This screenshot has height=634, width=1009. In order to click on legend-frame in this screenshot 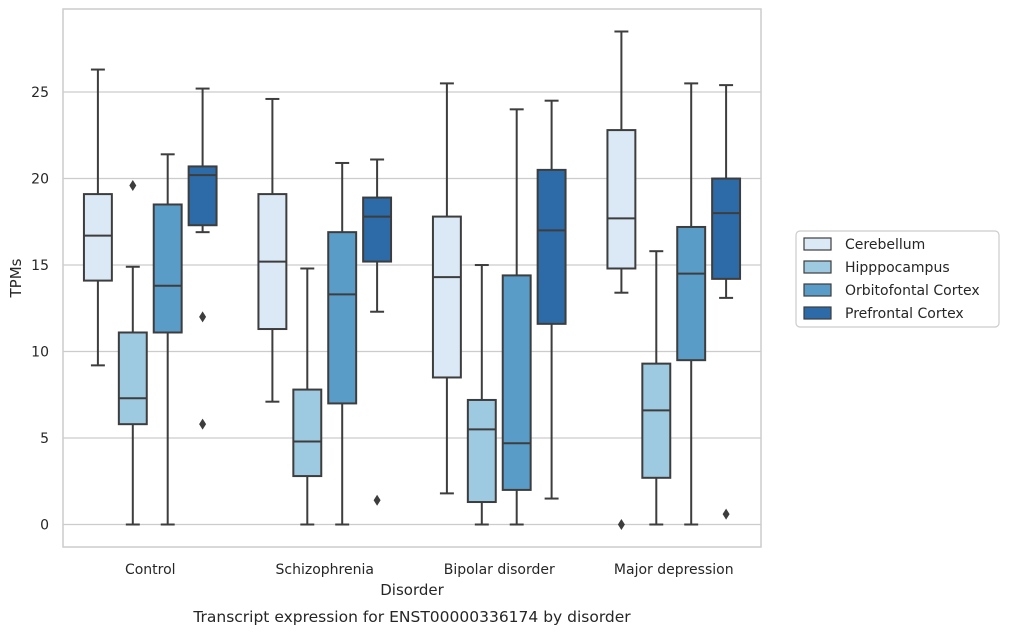, I will do `click(897, 279)`.